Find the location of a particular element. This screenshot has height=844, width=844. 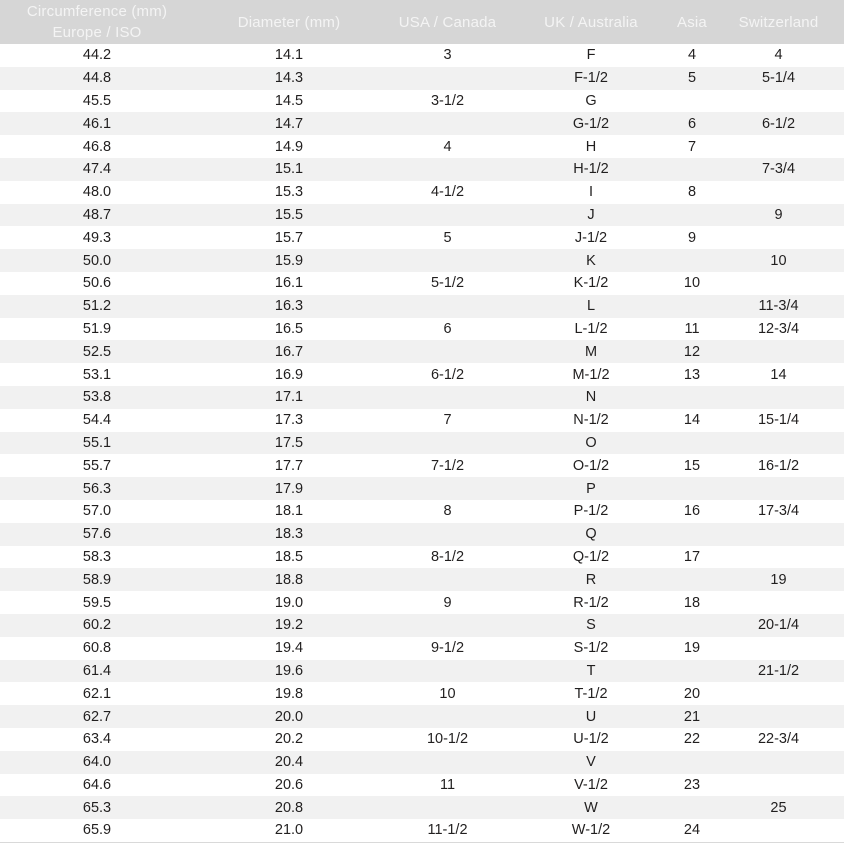

table-cell: 17 is located at coordinates (692, 556).